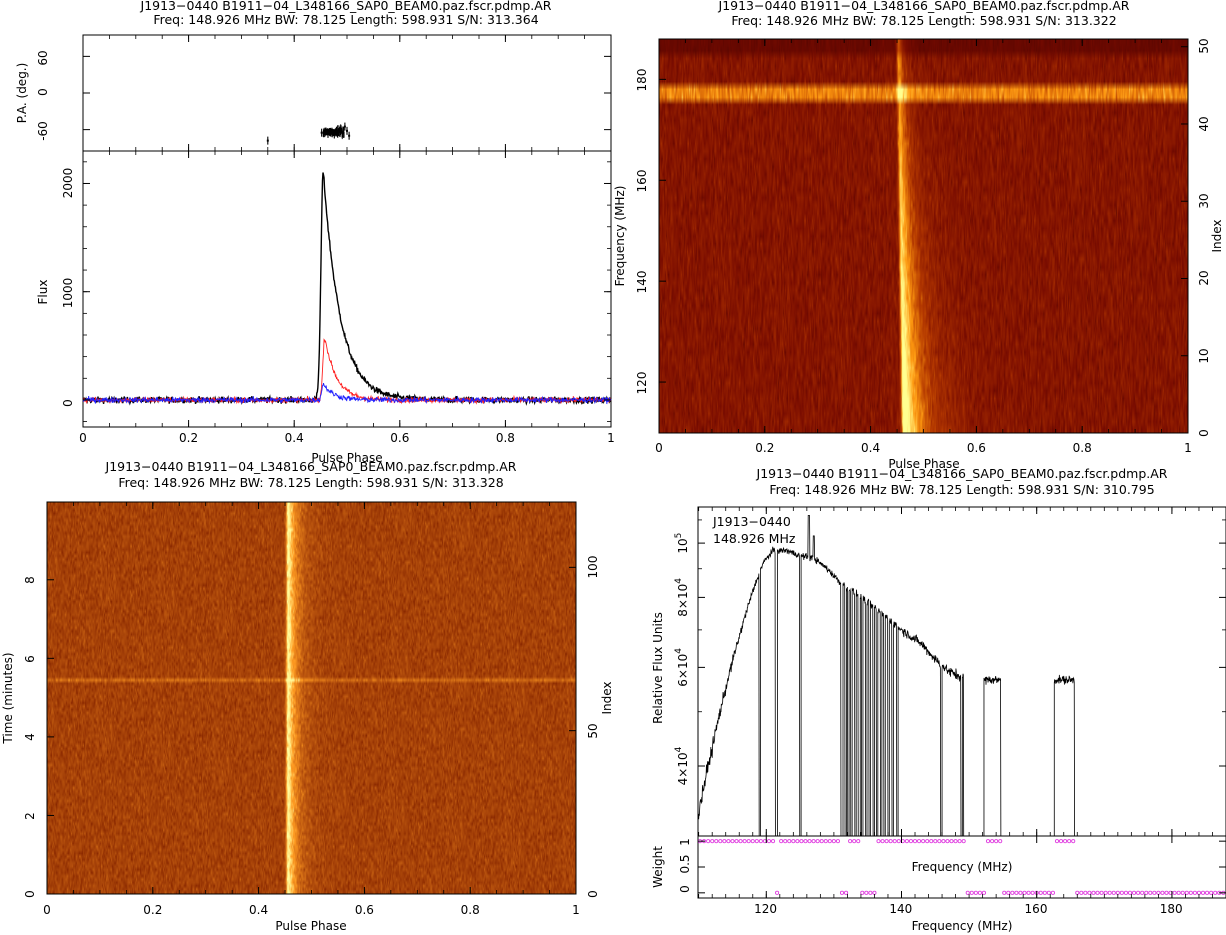 Image resolution: width=1226 pixels, height=935 pixels. Describe the element at coordinates (68, 403) in the screenshot. I see `flux-tick-0: 0` at that location.